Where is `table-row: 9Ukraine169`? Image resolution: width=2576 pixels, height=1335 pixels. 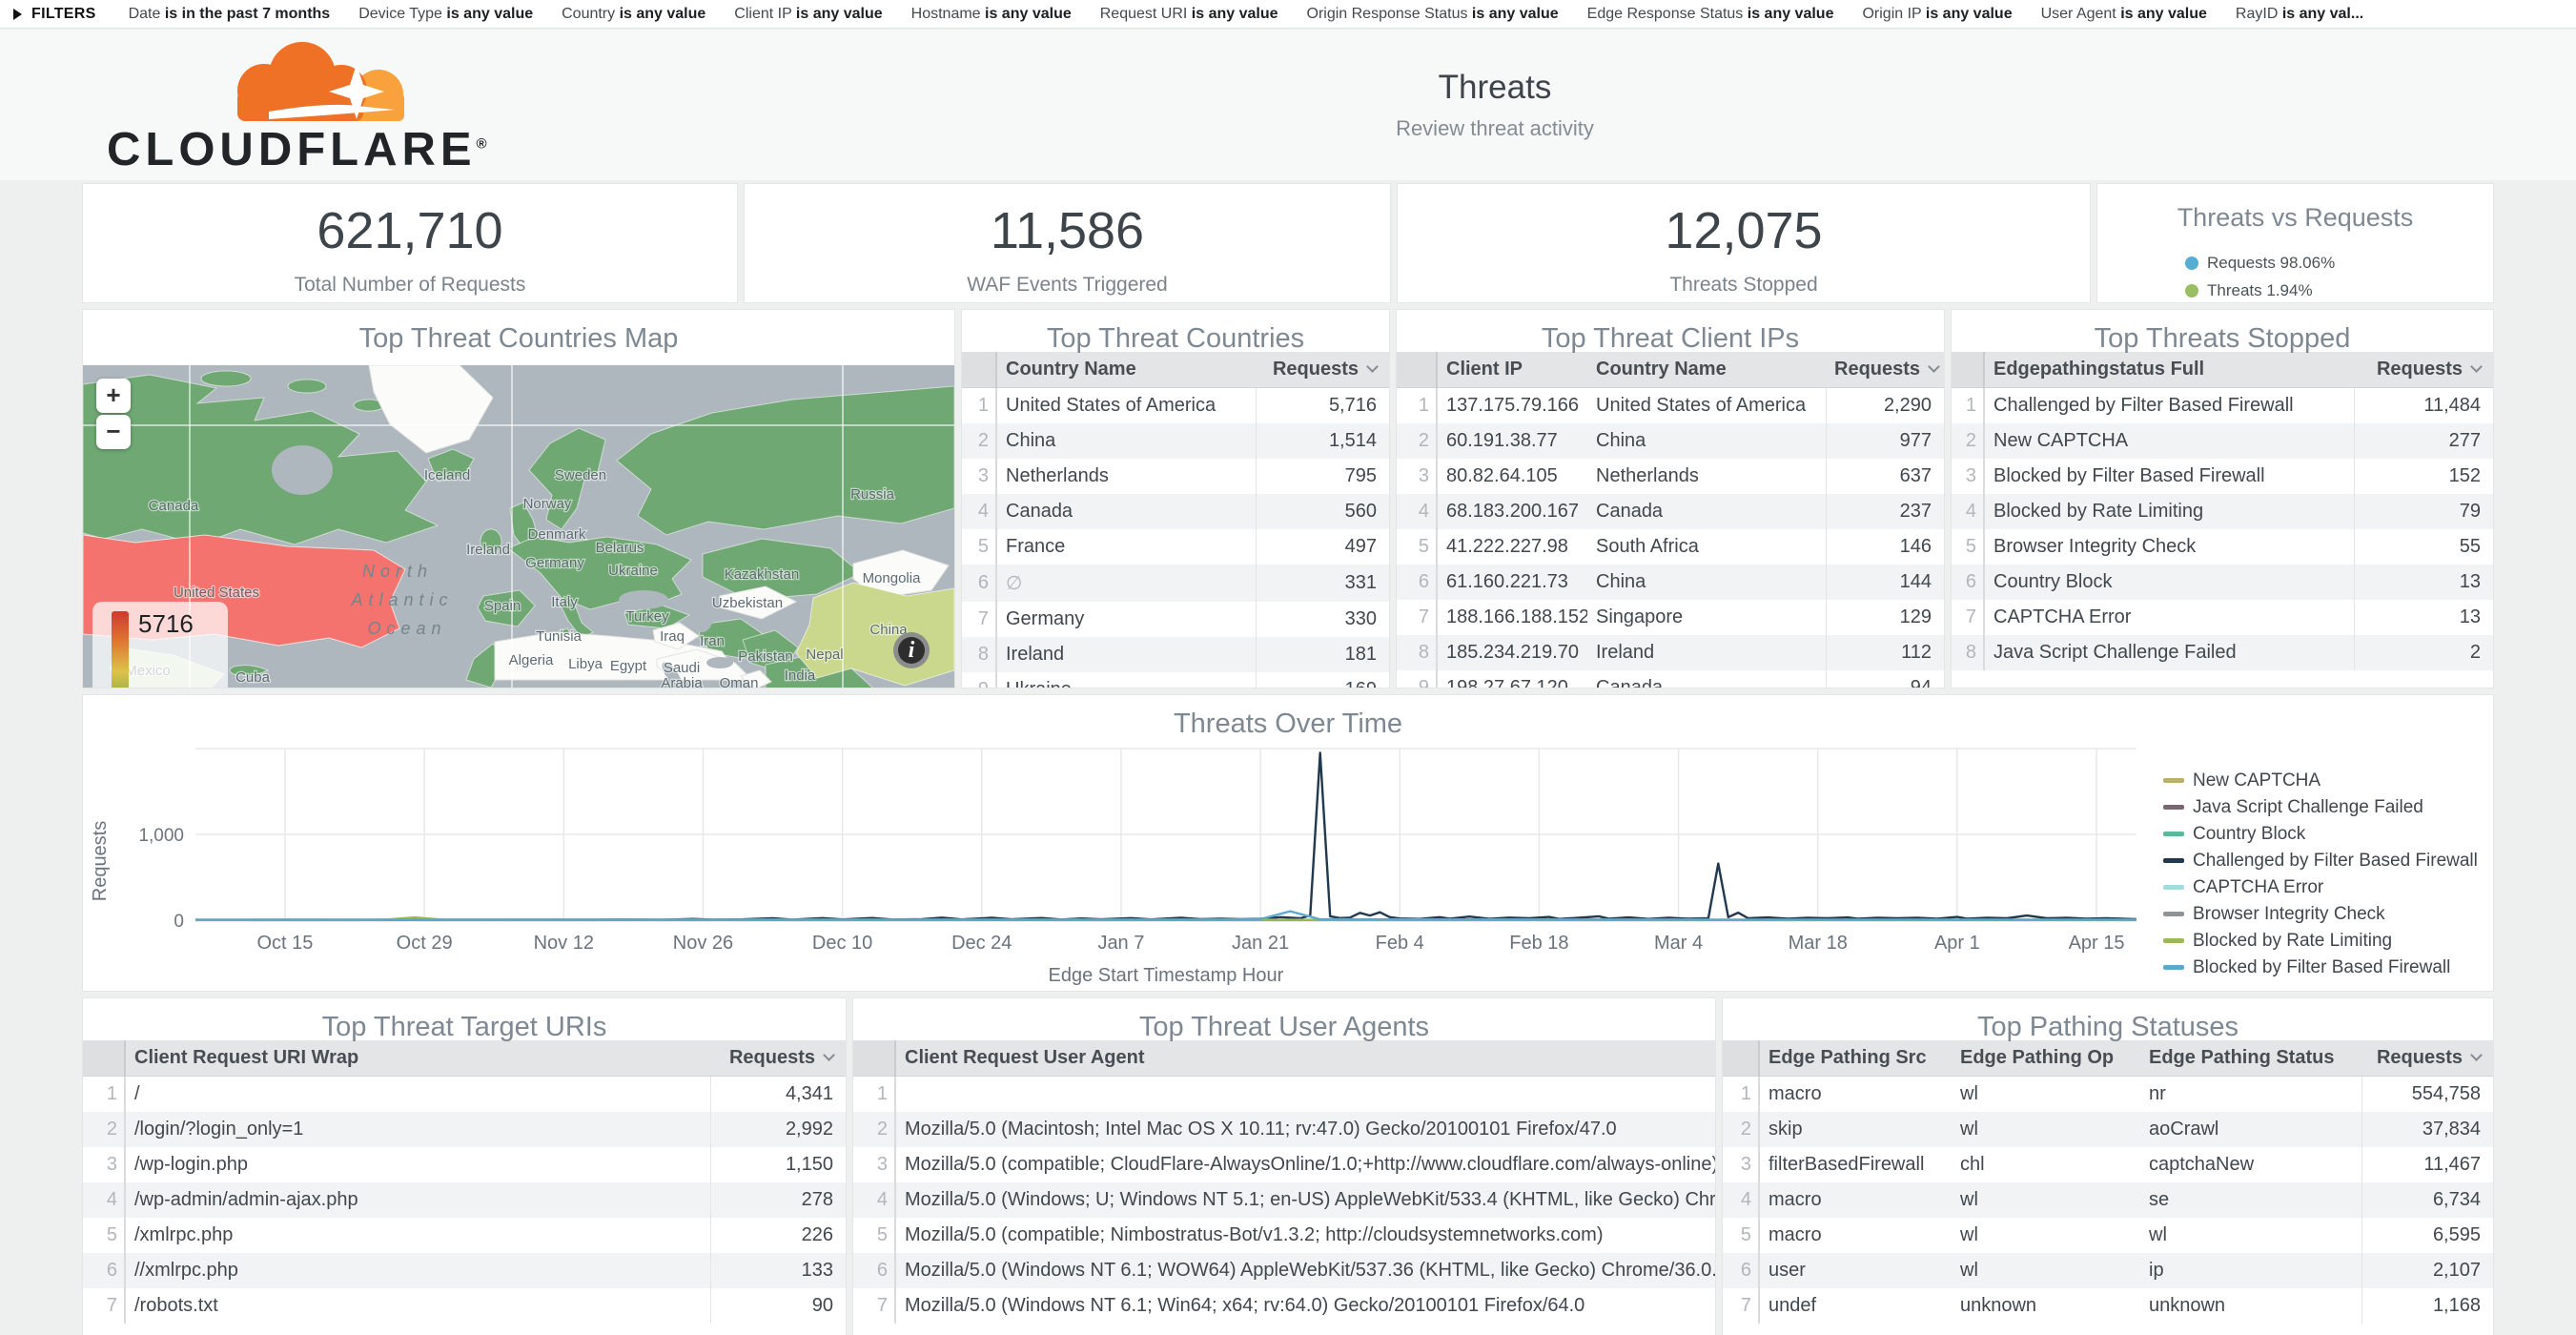
table-row: 9Ukraine169 is located at coordinates (1175, 680).